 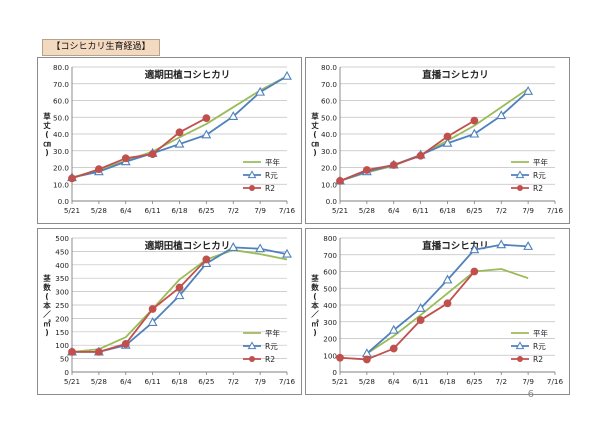 I want to click on x-tick-label: 6/18, so click(x=179, y=210).